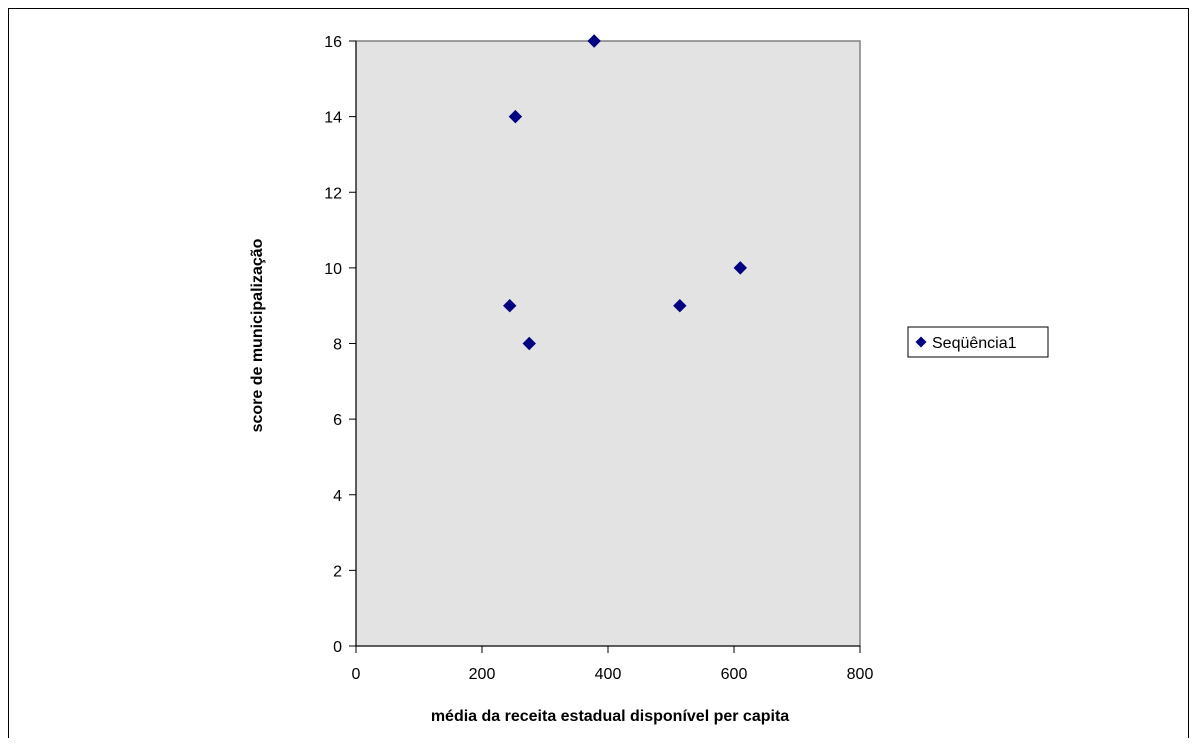 This screenshot has width=1197, height=745. Describe the element at coordinates (333, 269) in the screenshot. I see `y-tick-label: 10` at that location.